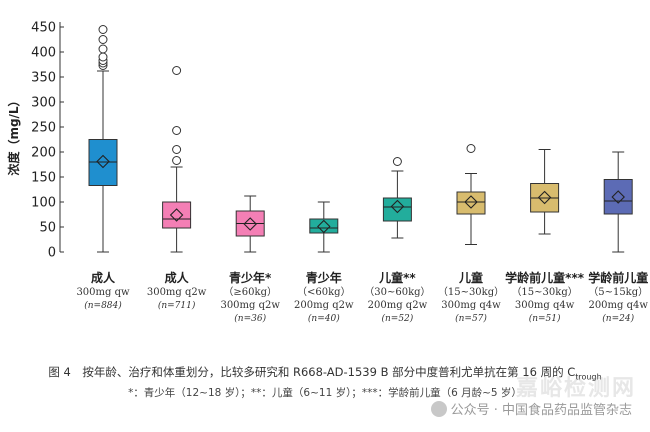  I want to click on group-label-title: 儿童**, so click(397, 277).